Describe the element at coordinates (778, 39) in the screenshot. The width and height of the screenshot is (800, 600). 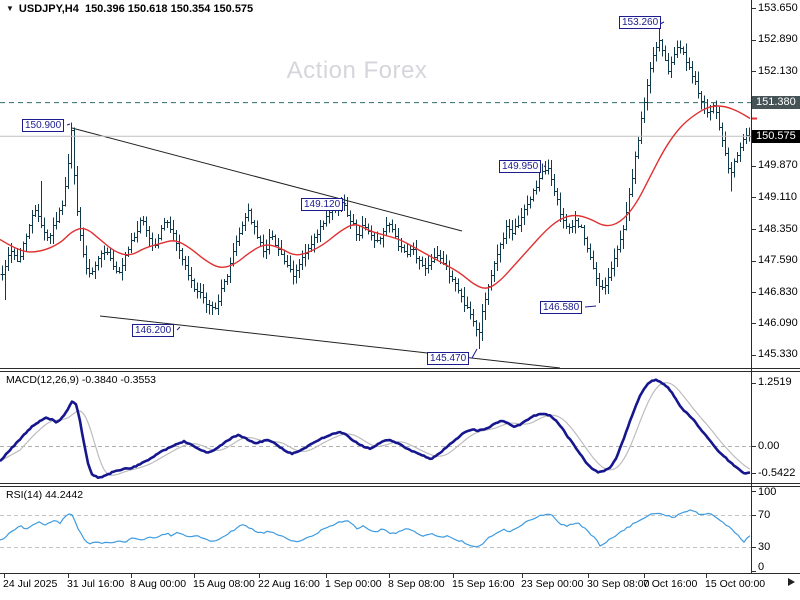
I see `price-axis-label: 152.890` at that location.